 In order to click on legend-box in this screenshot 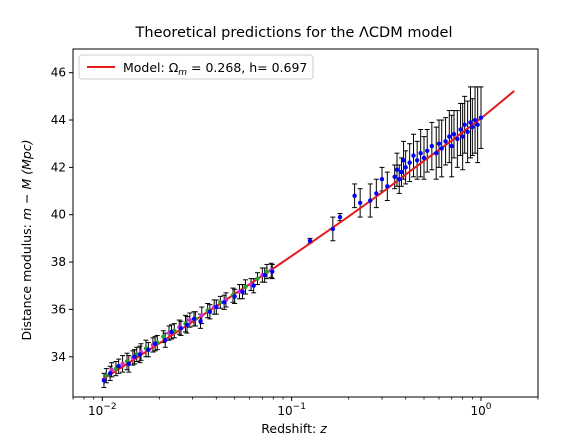, I will do `click(196, 67)`.